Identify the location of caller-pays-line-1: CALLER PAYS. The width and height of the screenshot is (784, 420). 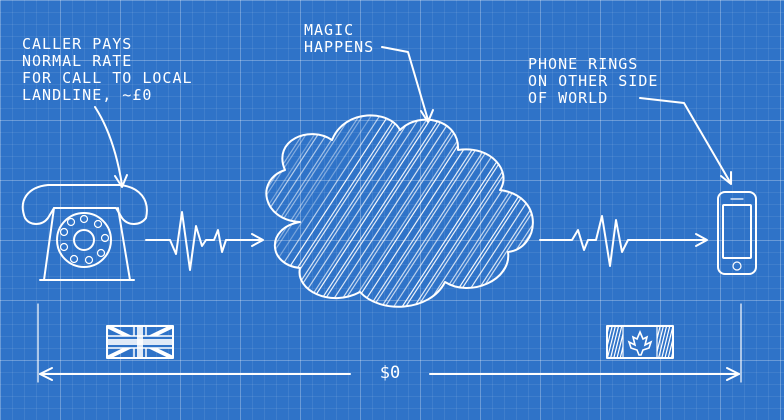
(77, 44).